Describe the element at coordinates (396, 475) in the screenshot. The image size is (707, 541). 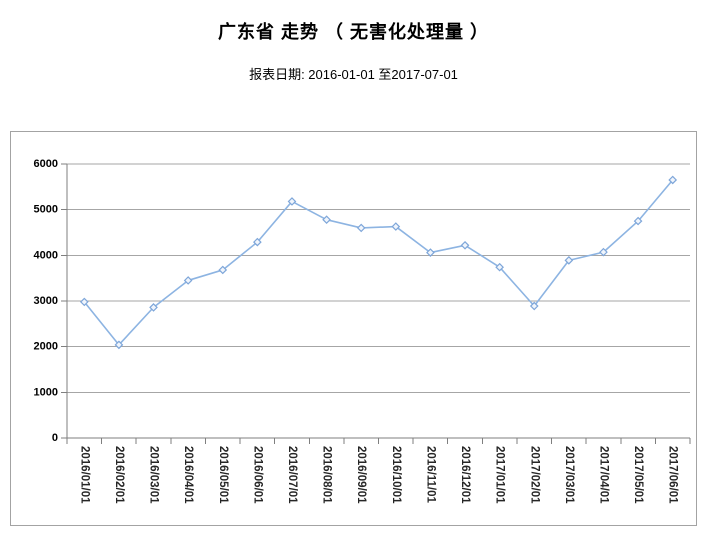
I see `x-axis-label: 2016/10/01` at that location.